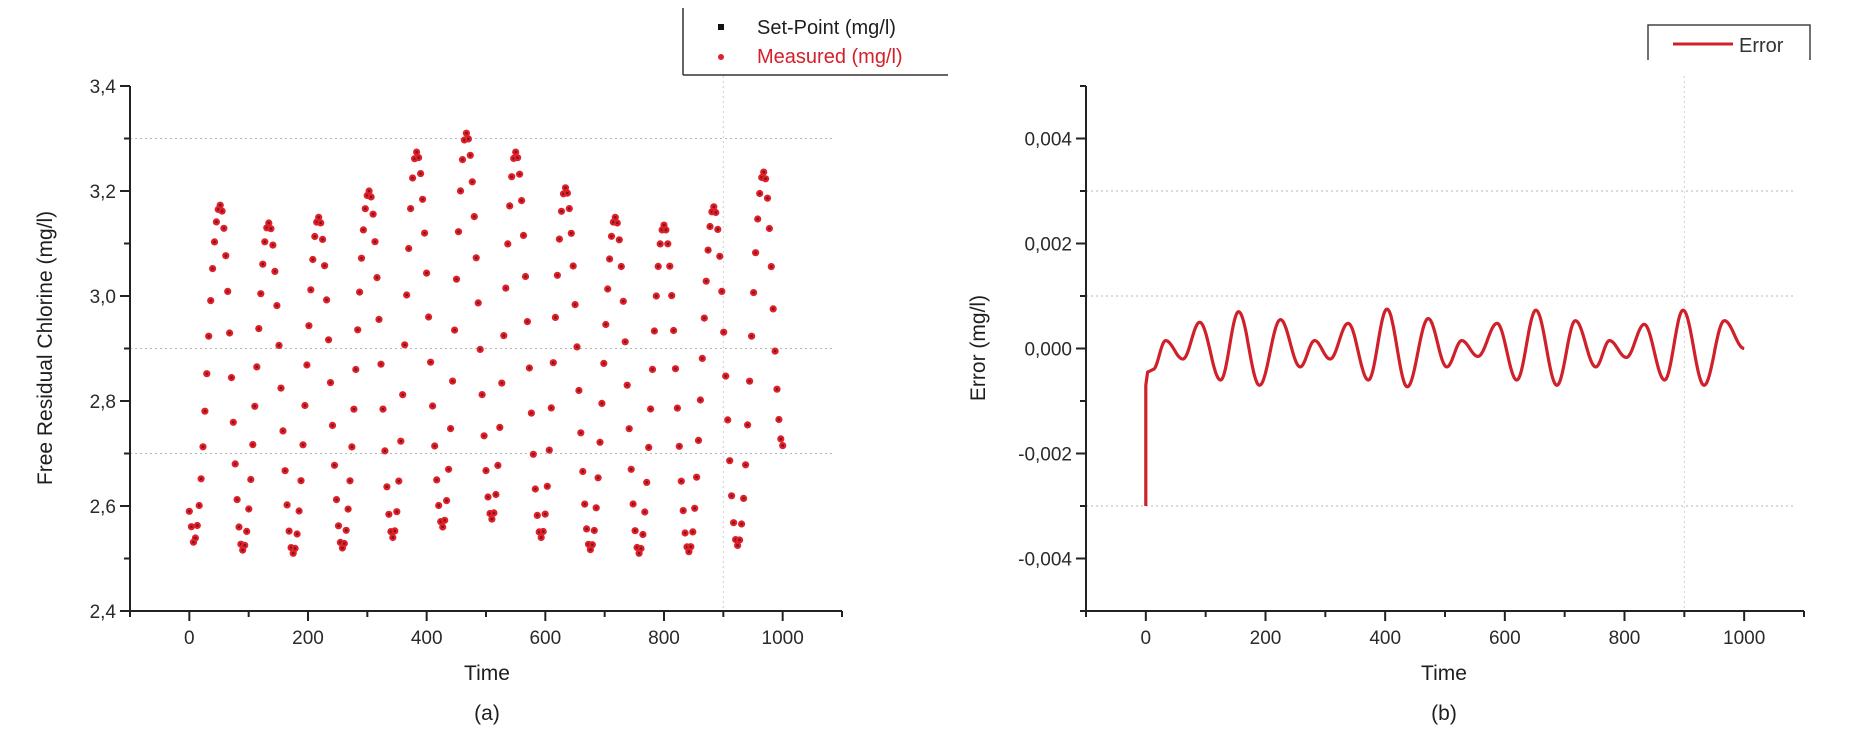  I want to click on y-tick-label: -0,002, so click(1045, 455).